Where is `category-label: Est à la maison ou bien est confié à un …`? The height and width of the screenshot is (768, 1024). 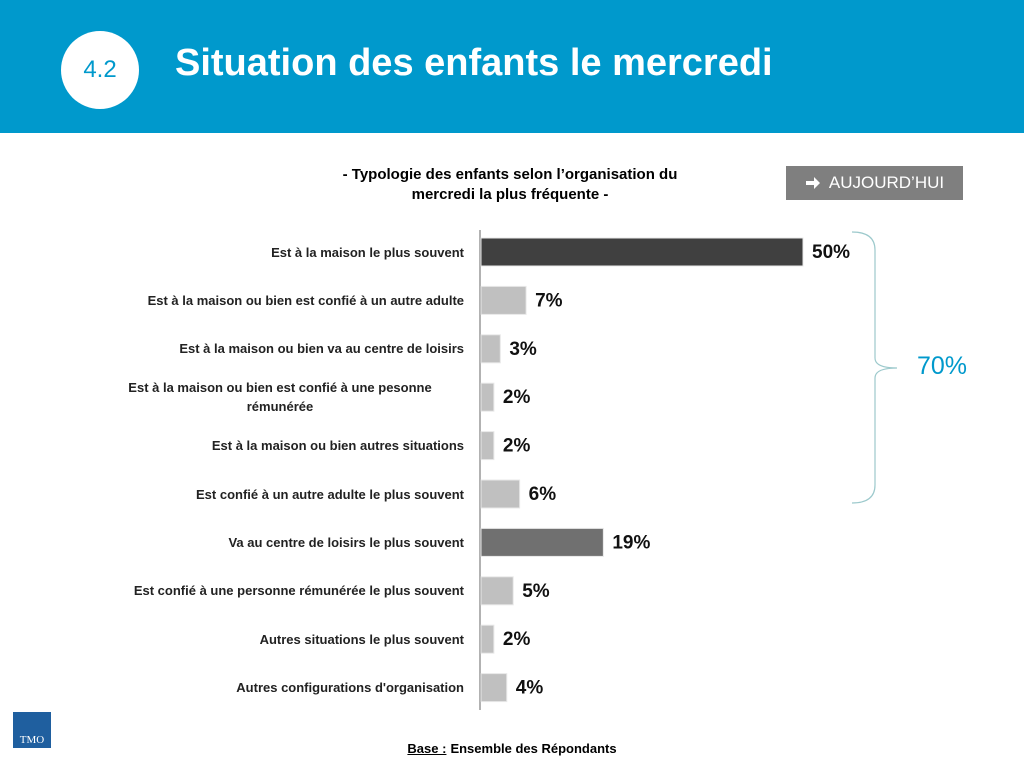 category-label: Est à la maison ou bien est confié à un … is located at coordinates (305, 300).